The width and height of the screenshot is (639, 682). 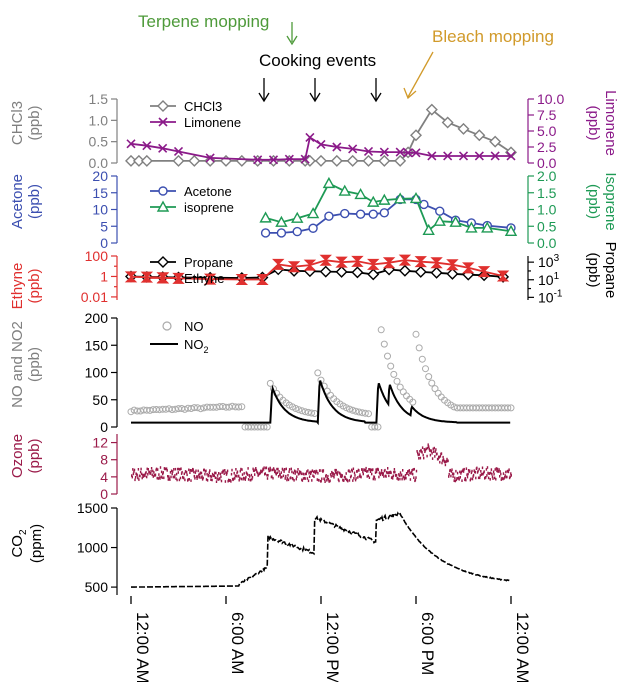 What do you see at coordinates (17, 201) in the screenshot?
I see `acetone-ylabel-line: Acetone` at bounding box center [17, 201].